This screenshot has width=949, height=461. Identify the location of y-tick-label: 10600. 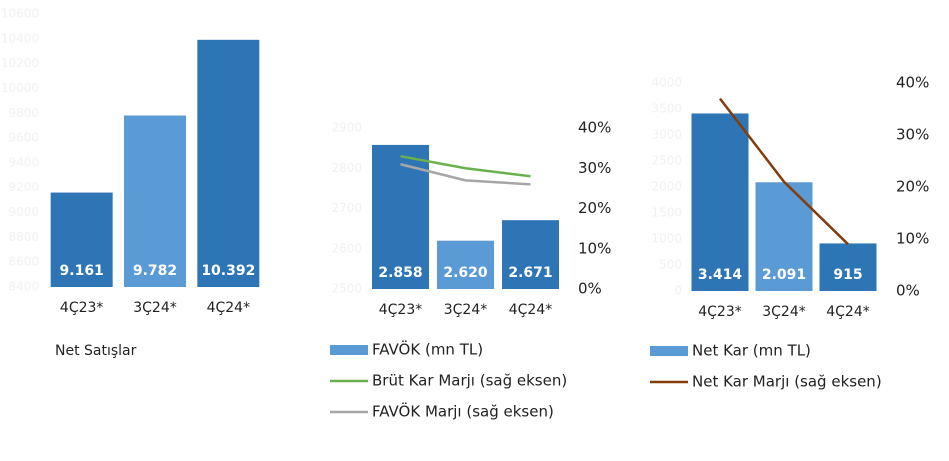
(20, 14).